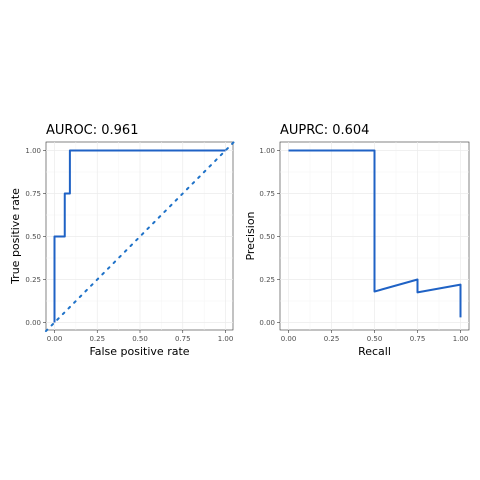 This screenshot has height=480, width=480. Describe the element at coordinates (250, 235) in the screenshot. I see `pr-y-axis-title: Precision` at that location.